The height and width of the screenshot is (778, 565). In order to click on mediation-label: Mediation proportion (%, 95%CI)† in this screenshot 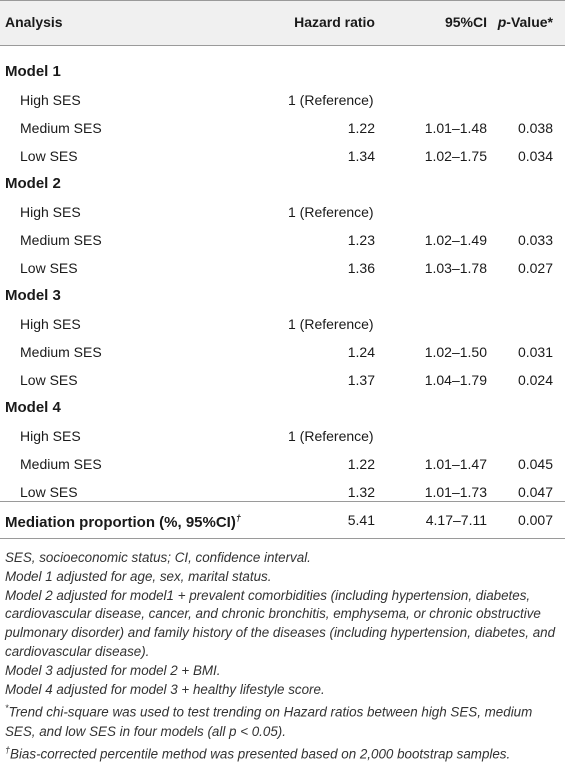, I will do `click(123, 520)`.